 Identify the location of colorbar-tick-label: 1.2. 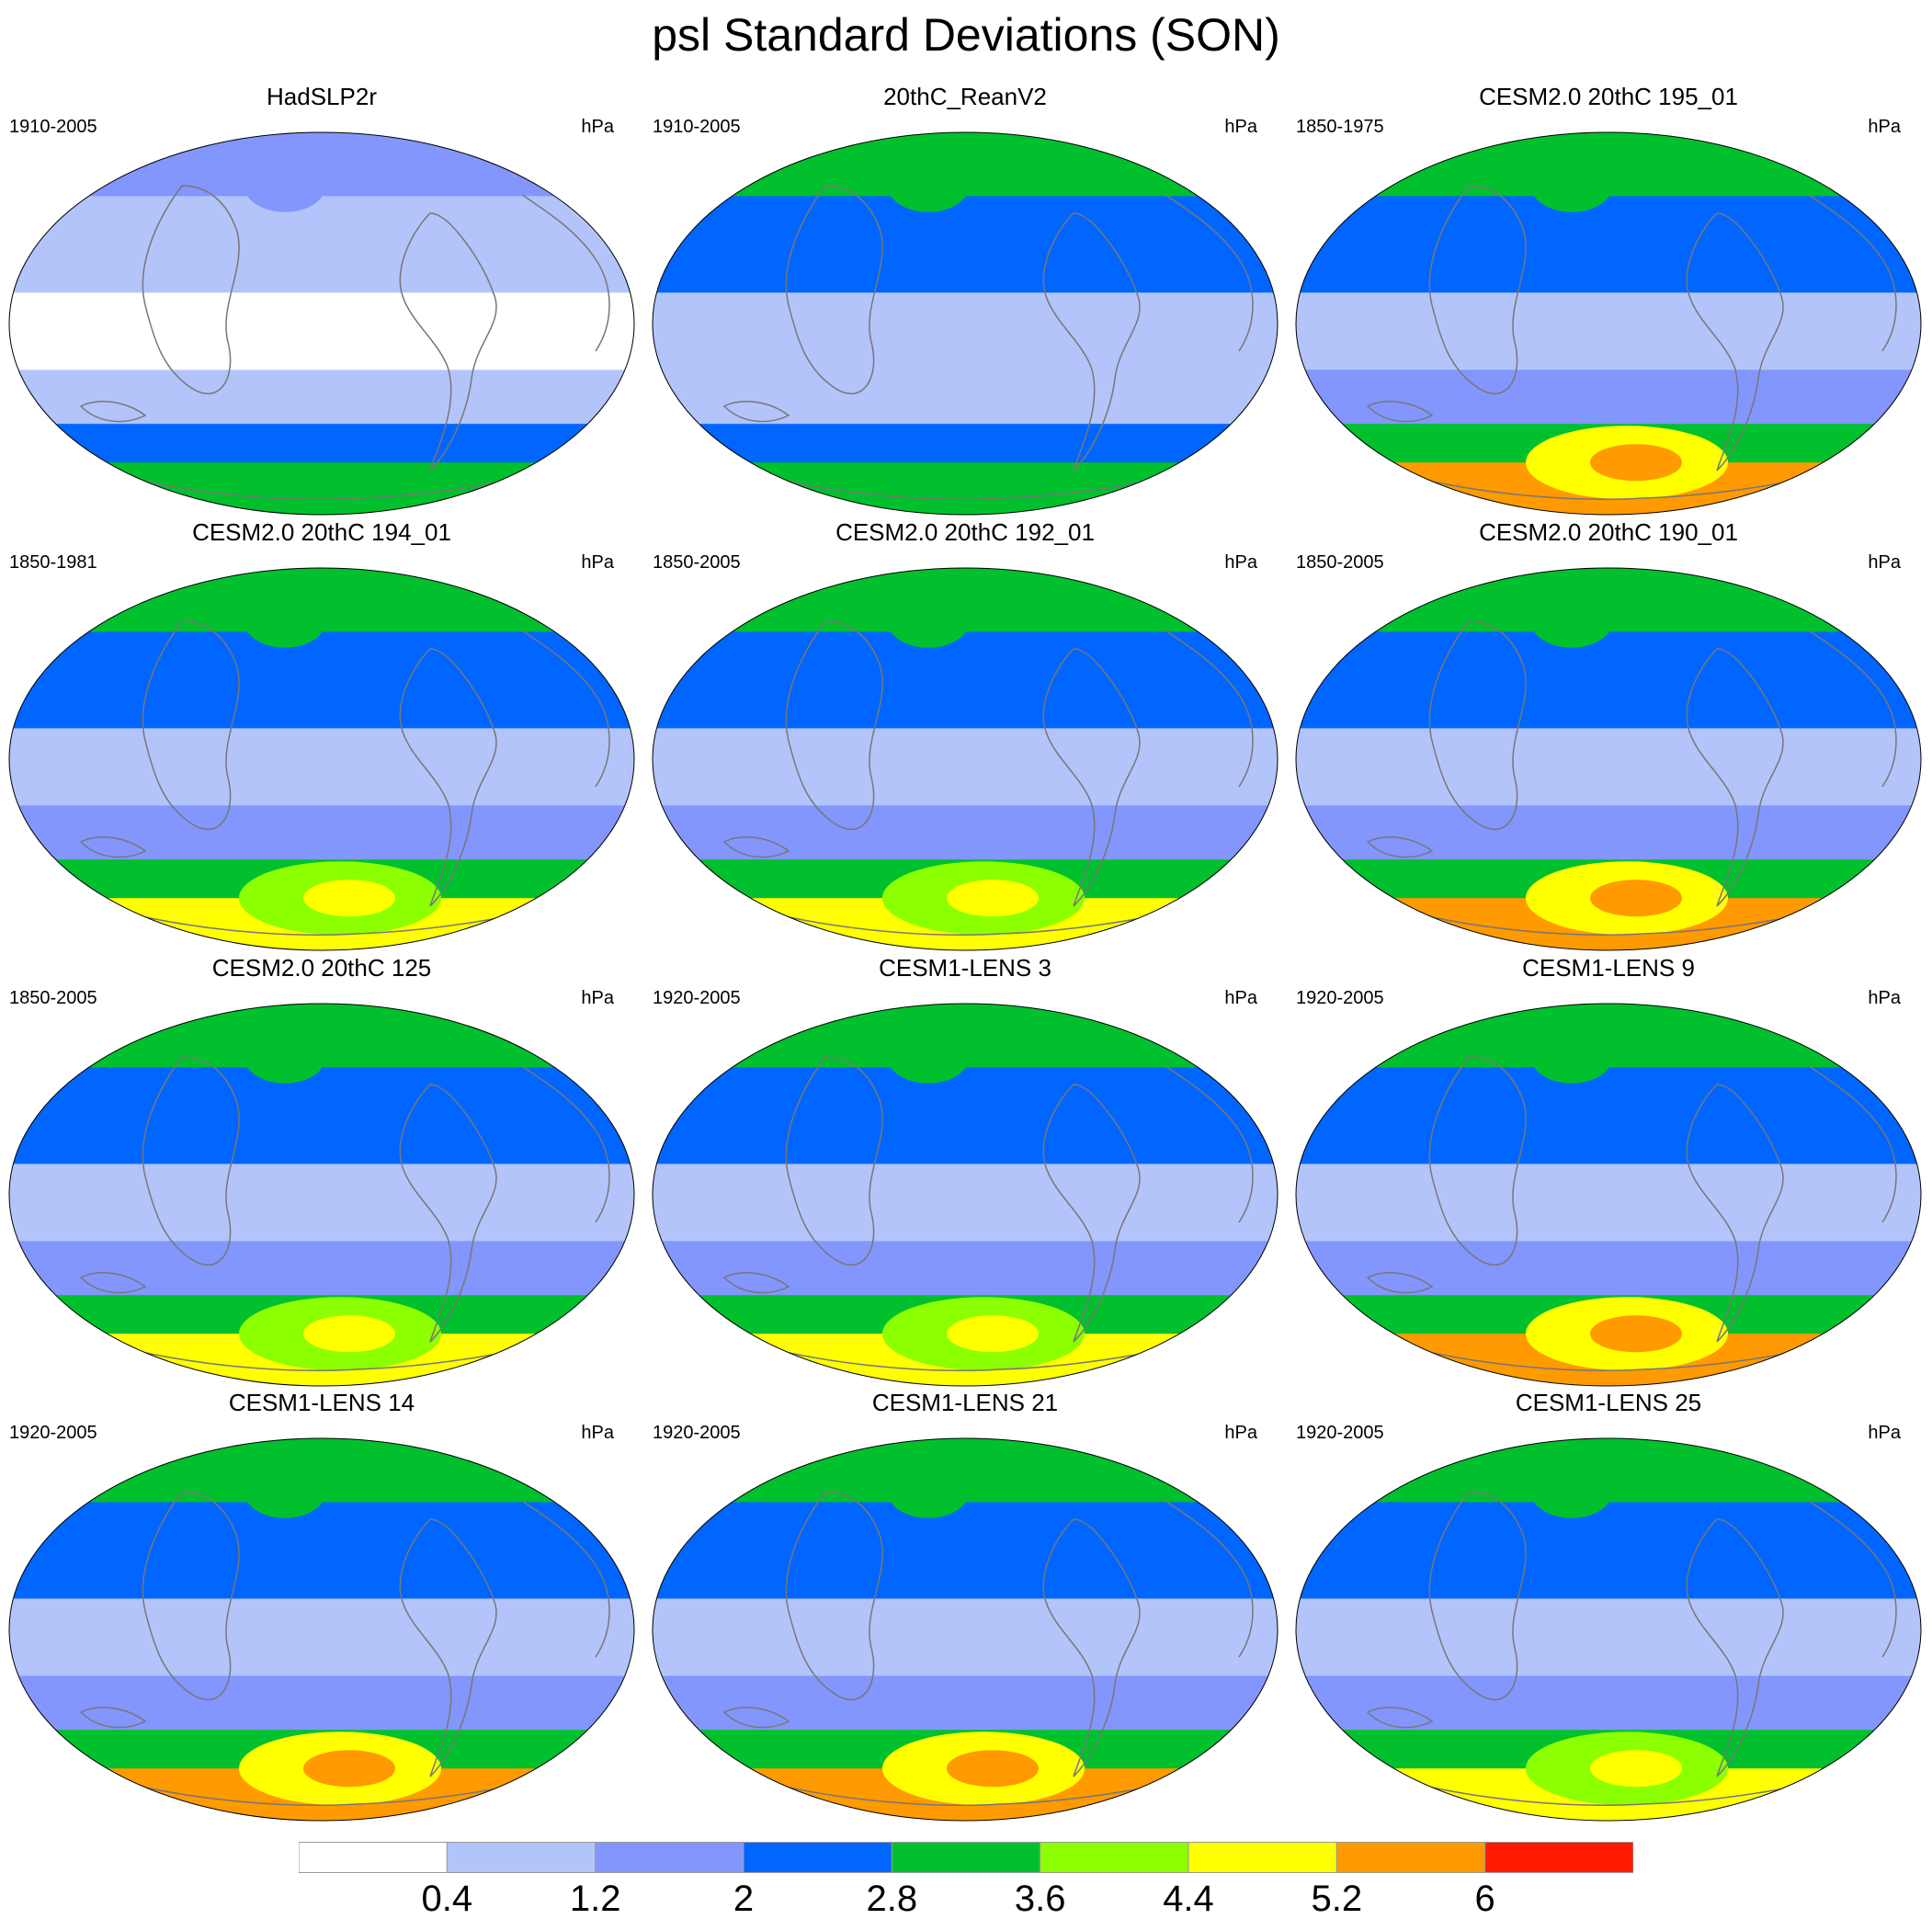
(595, 1899).